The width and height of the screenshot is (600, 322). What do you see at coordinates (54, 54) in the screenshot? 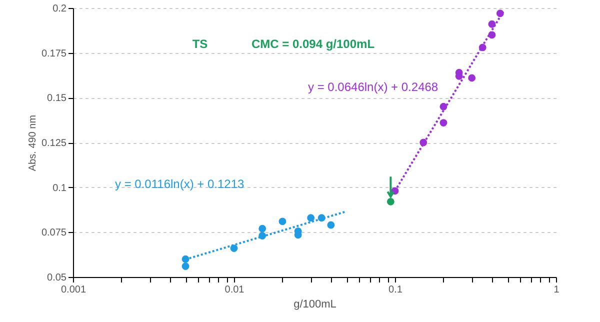
I see `y-tick-label: 0.175` at bounding box center [54, 54].